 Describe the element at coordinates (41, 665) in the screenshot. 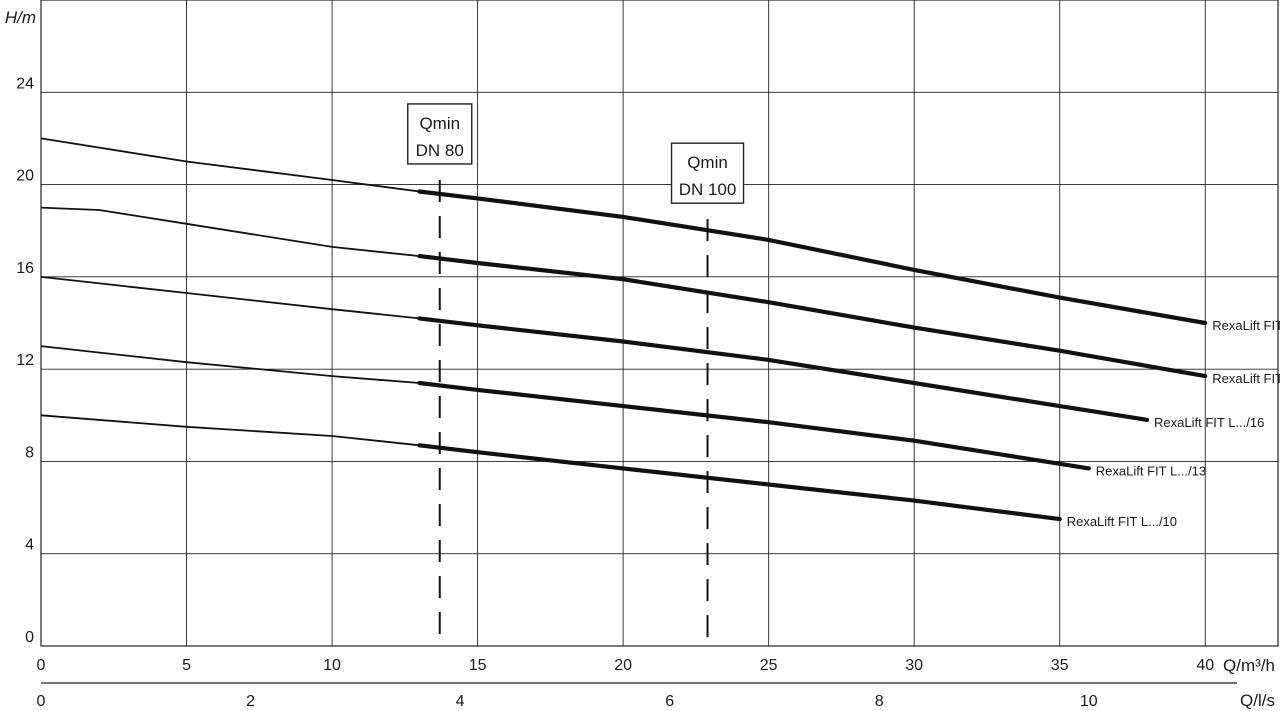

I see `x-tick-label: 0` at that location.